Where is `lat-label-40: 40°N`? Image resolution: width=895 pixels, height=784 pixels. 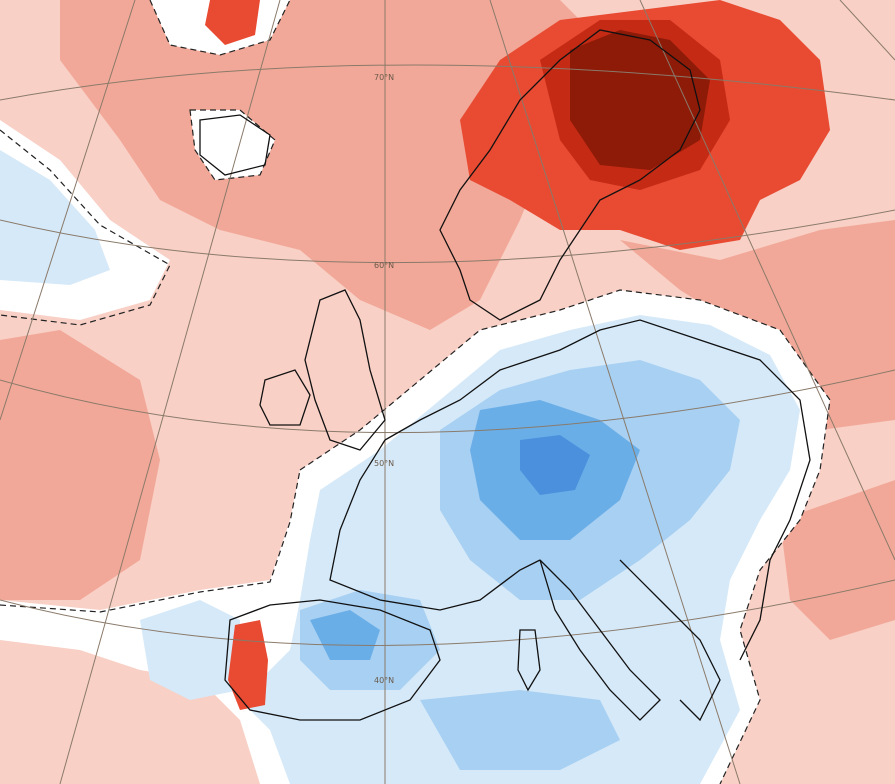 lat-label-40: 40°N is located at coordinates (384, 680).